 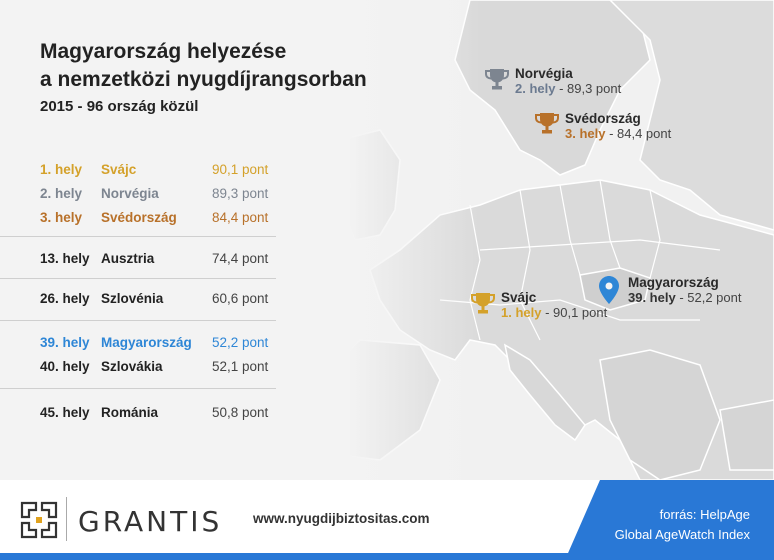 I want to click on map-pin-icon, so click(x=609, y=292).